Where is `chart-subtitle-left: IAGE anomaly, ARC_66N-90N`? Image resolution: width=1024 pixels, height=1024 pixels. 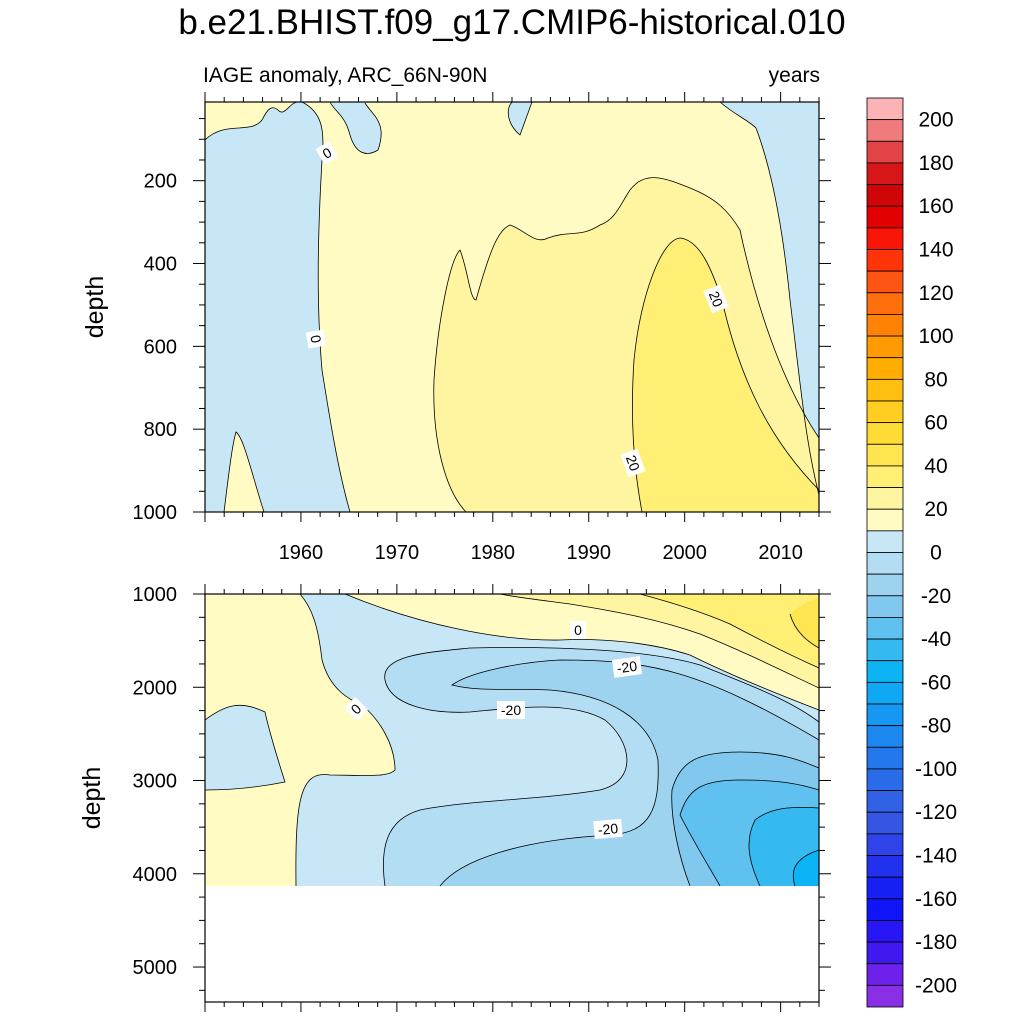
chart-subtitle-left: IAGE anomaly, ARC_66N-90N is located at coordinates (345, 75).